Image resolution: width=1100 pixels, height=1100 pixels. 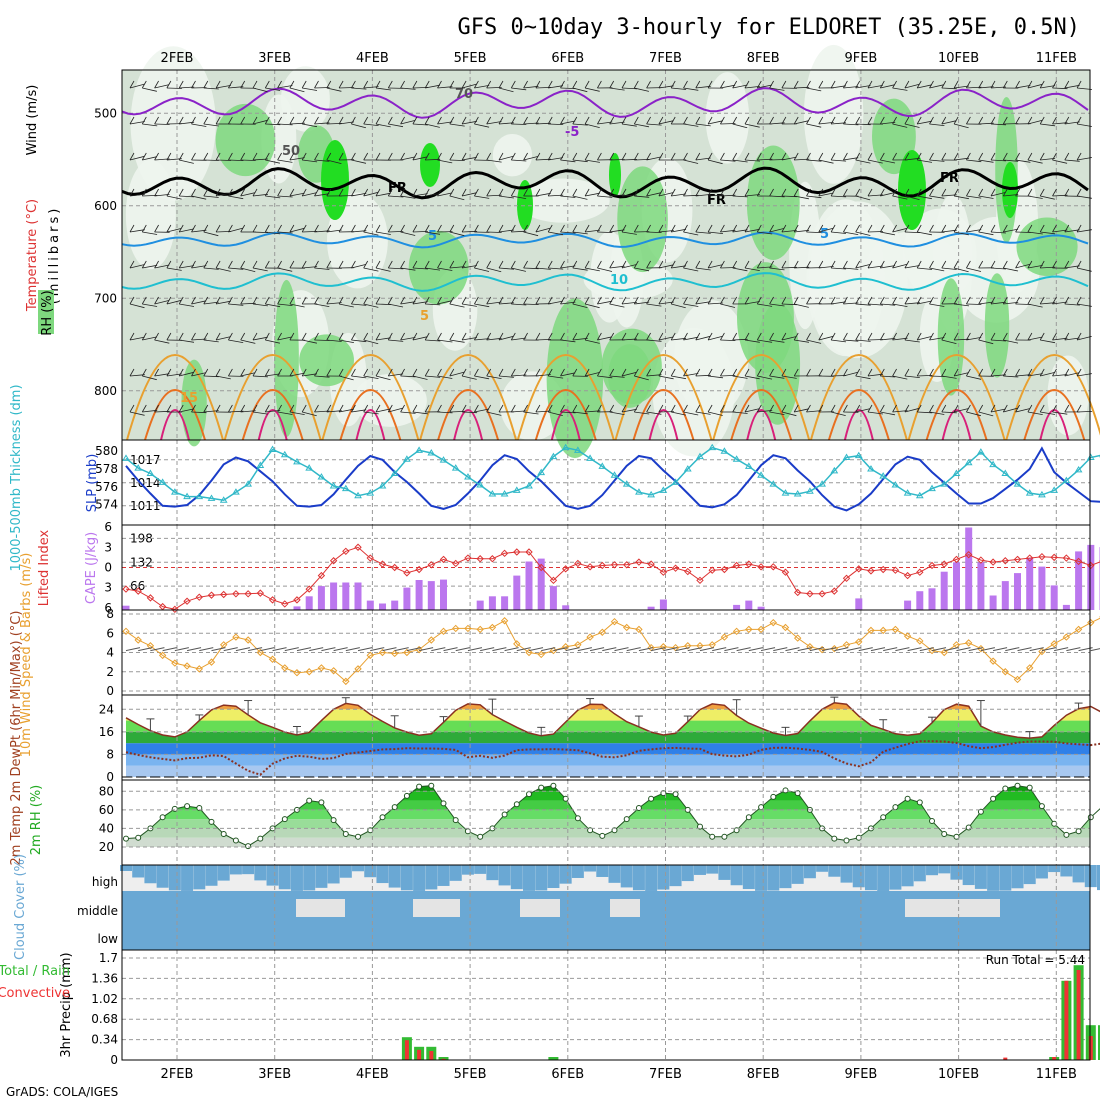 What do you see at coordinates (35, 971) in the screenshot?
I see `precip-total-legend-label: Total / Rain` at bounding box center [35, 971].